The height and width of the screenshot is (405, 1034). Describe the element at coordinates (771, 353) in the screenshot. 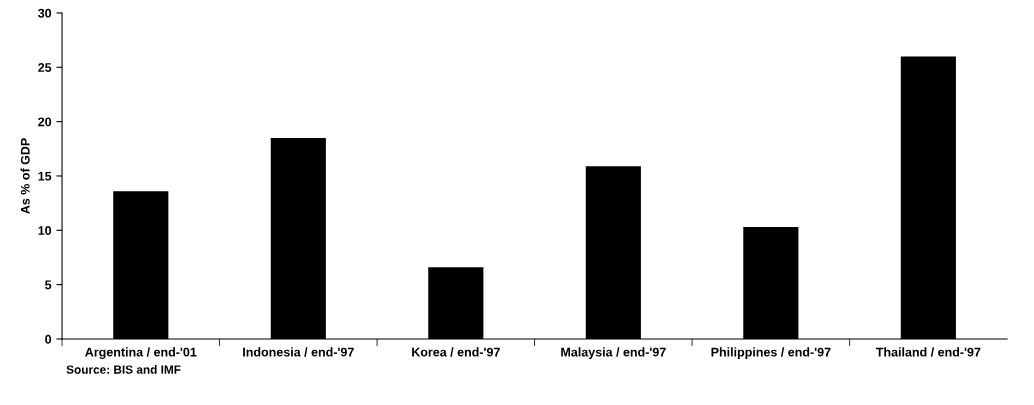

I see `x-tick-label: Philippines / end-'97` at that location.